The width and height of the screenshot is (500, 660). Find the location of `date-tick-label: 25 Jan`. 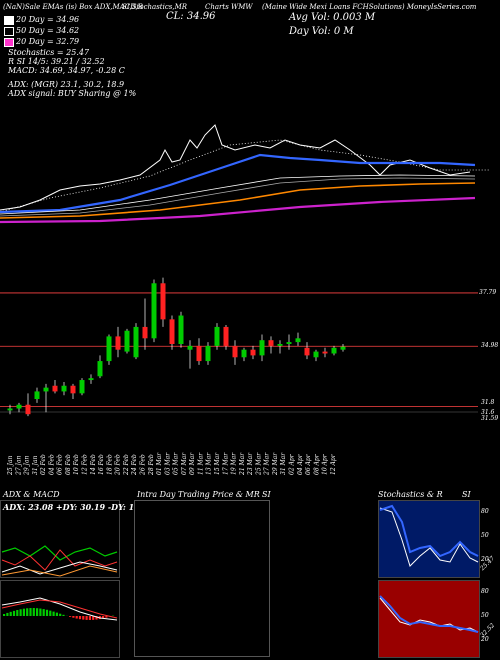

date-tick-label: 25 Jan is located at coordinates (10, 465).